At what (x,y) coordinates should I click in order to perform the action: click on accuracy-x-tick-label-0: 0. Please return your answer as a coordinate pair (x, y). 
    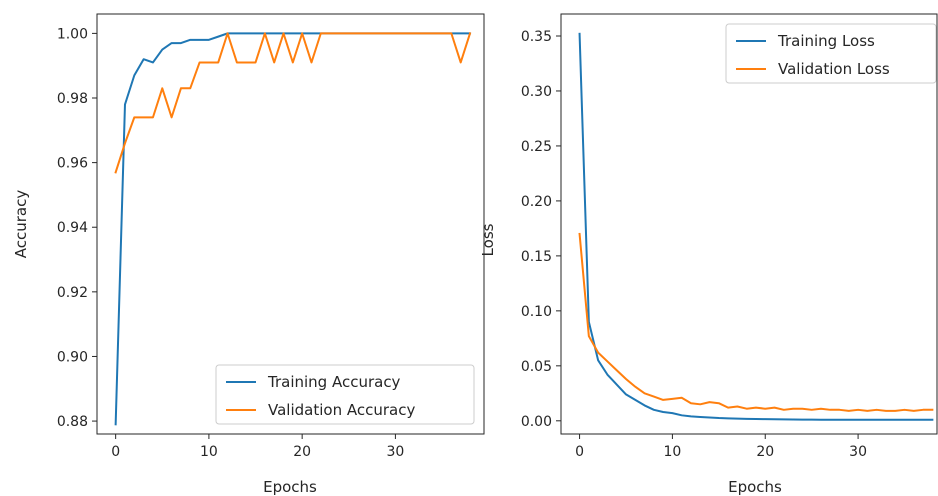
    Looking at the image, I should click on (115, 452).